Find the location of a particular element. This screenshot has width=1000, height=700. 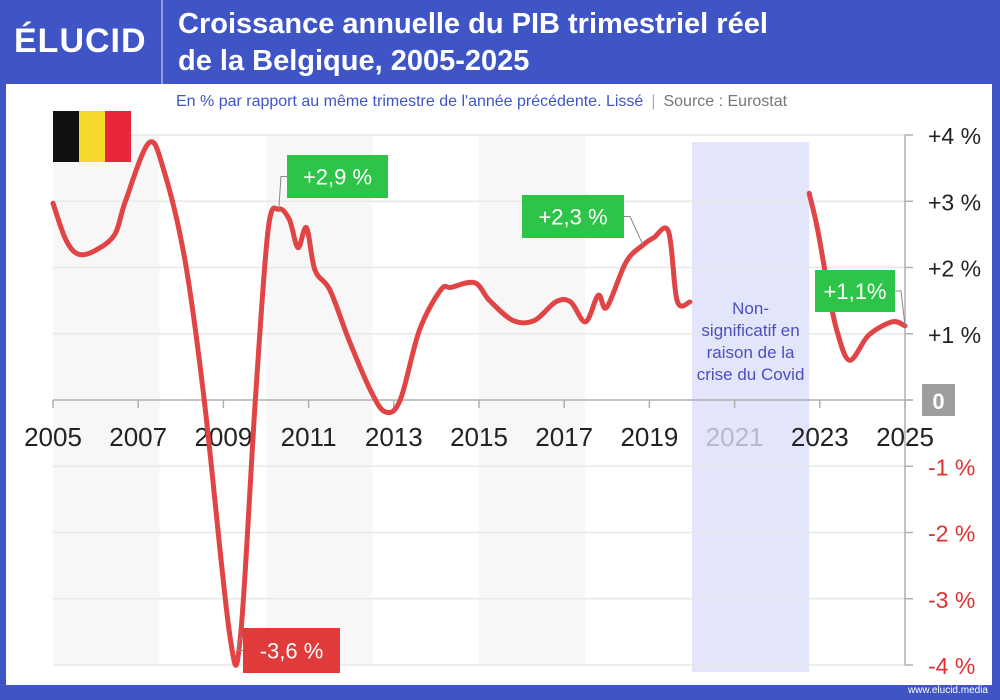

x-tick-label: 2009 is located at coordinates (223, 437).